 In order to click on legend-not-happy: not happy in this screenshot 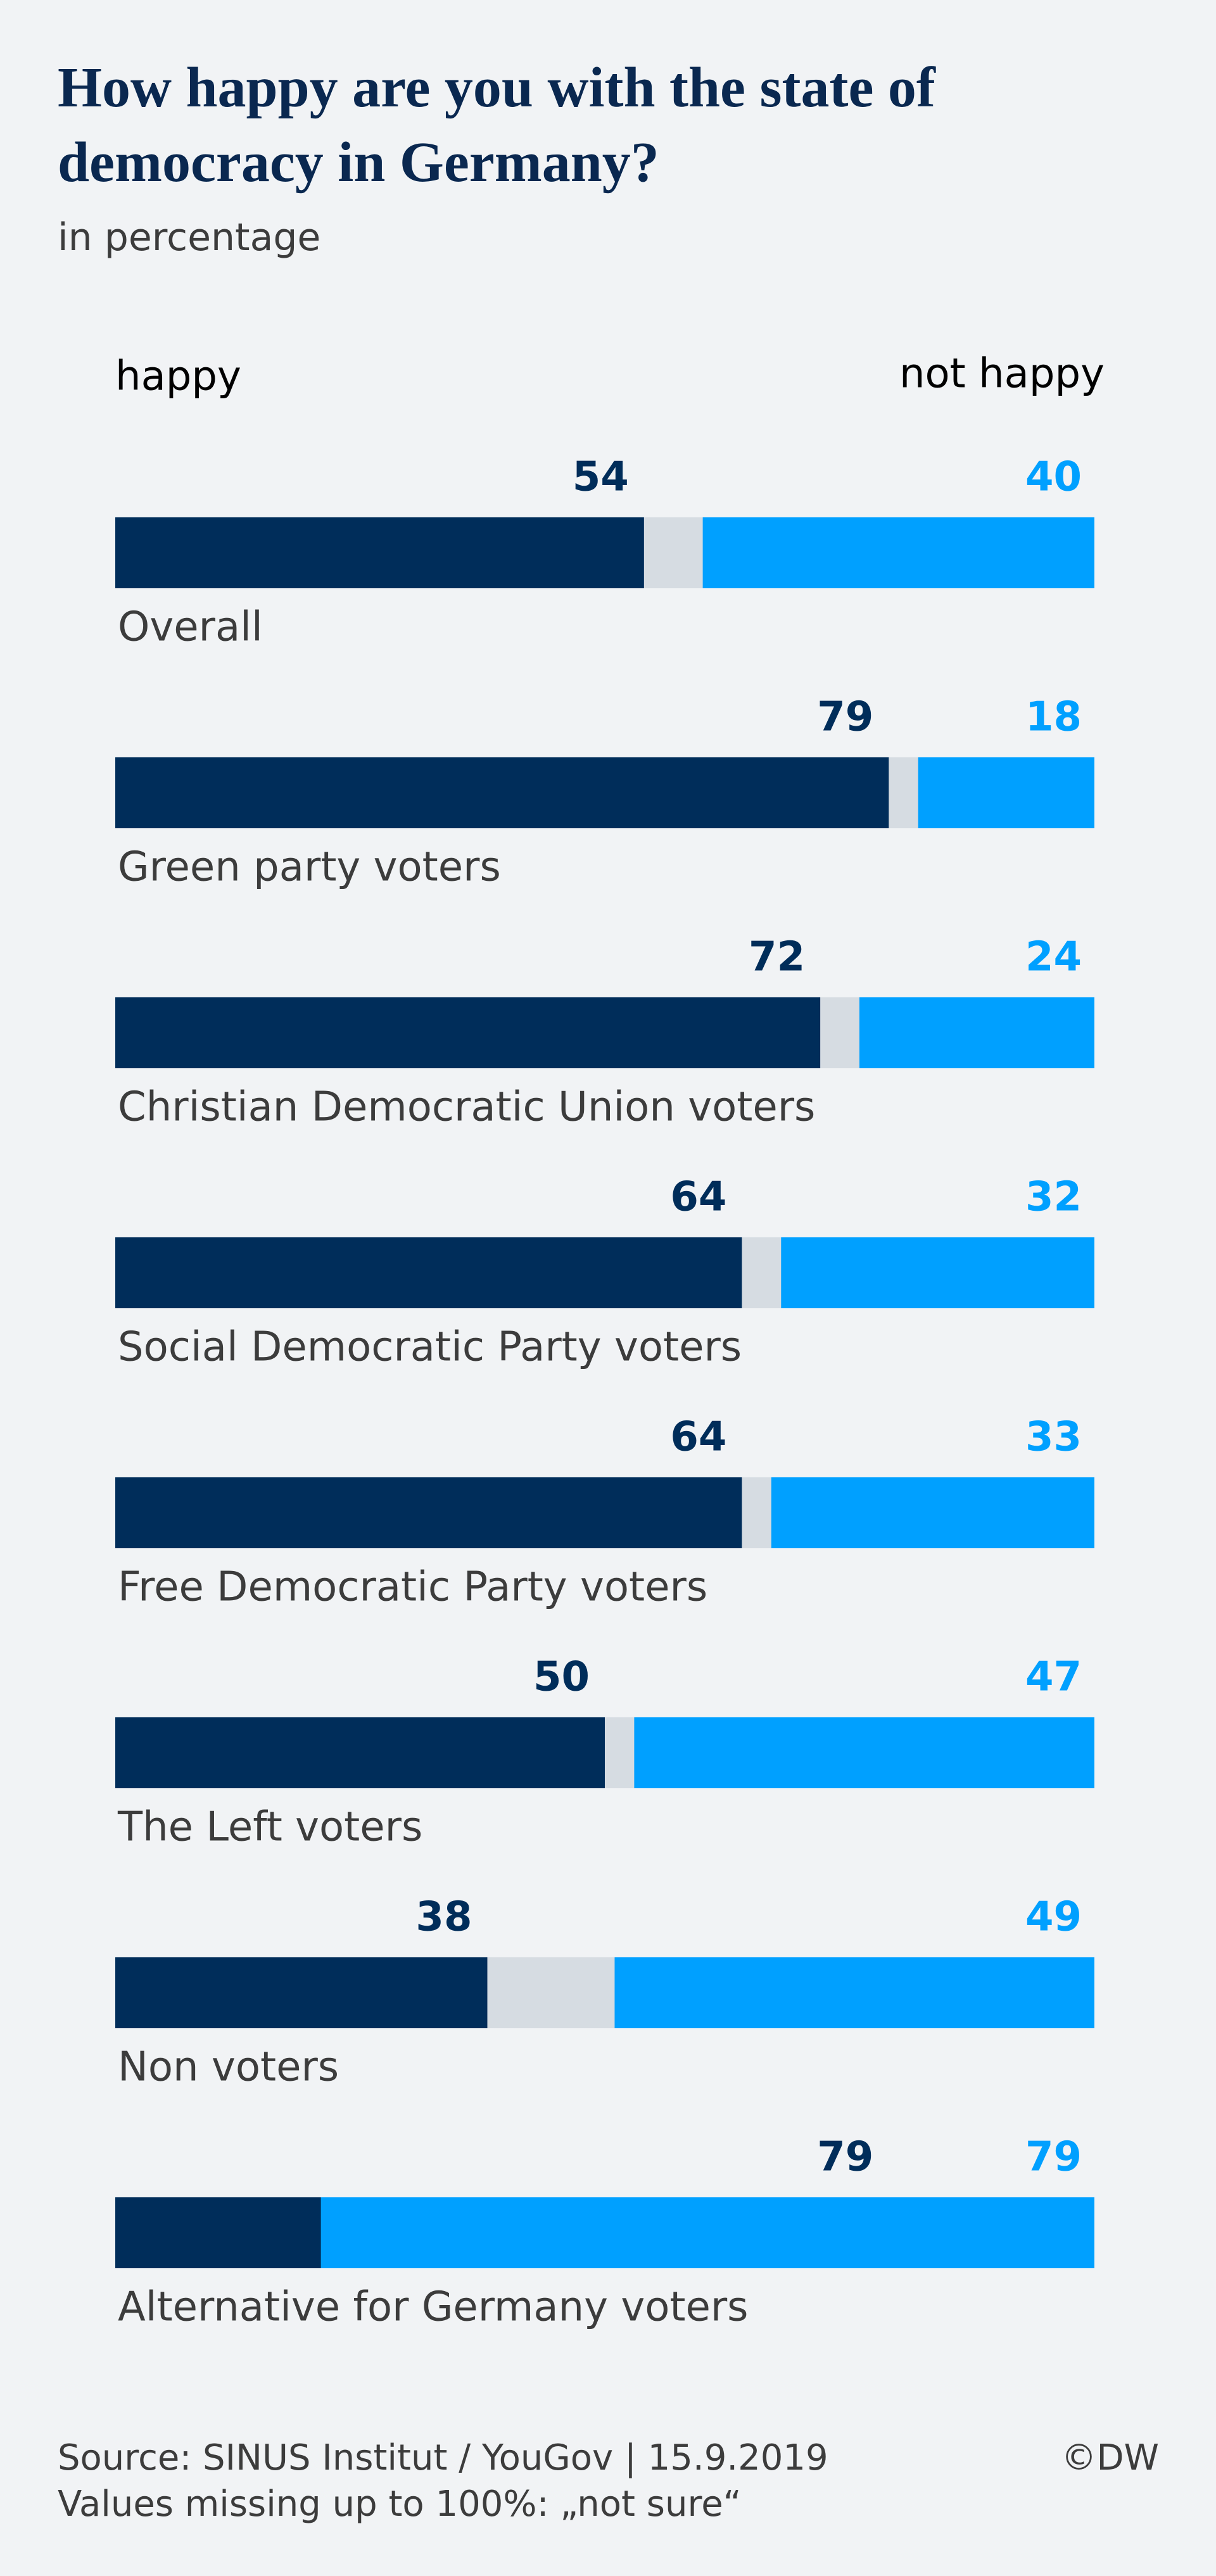, I will do `click(1002, 374)`.